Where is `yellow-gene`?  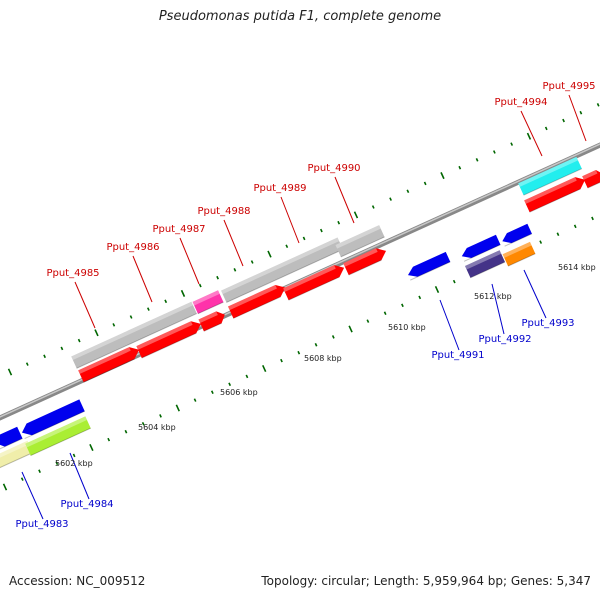 yellow-gene is located at coordinates (17, 455).